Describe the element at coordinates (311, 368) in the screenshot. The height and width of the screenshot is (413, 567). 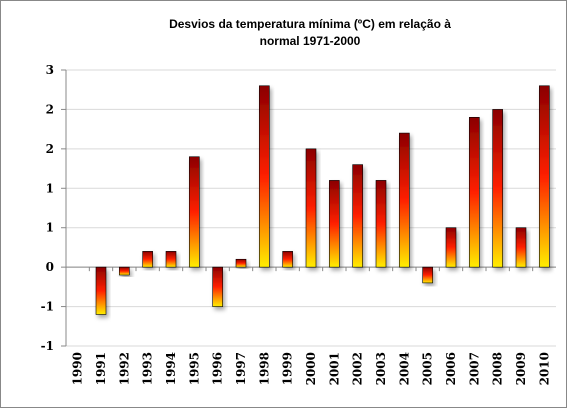
I see `x-tick-label: 2000` at that location.